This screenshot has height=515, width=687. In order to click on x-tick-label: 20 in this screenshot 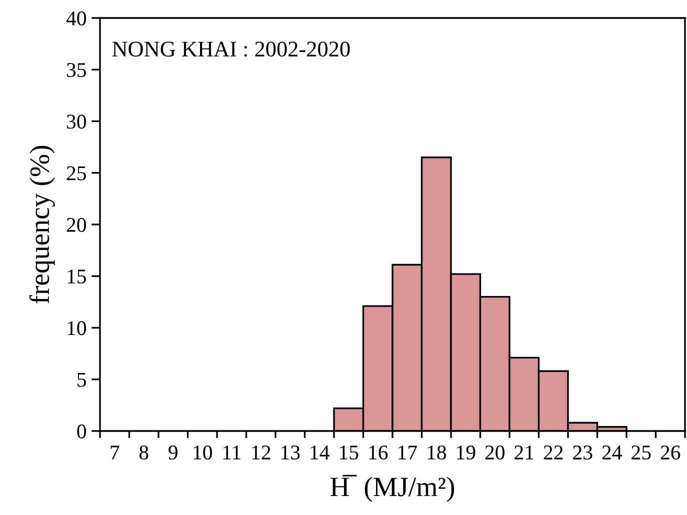, I will do `click(494, 452)`.